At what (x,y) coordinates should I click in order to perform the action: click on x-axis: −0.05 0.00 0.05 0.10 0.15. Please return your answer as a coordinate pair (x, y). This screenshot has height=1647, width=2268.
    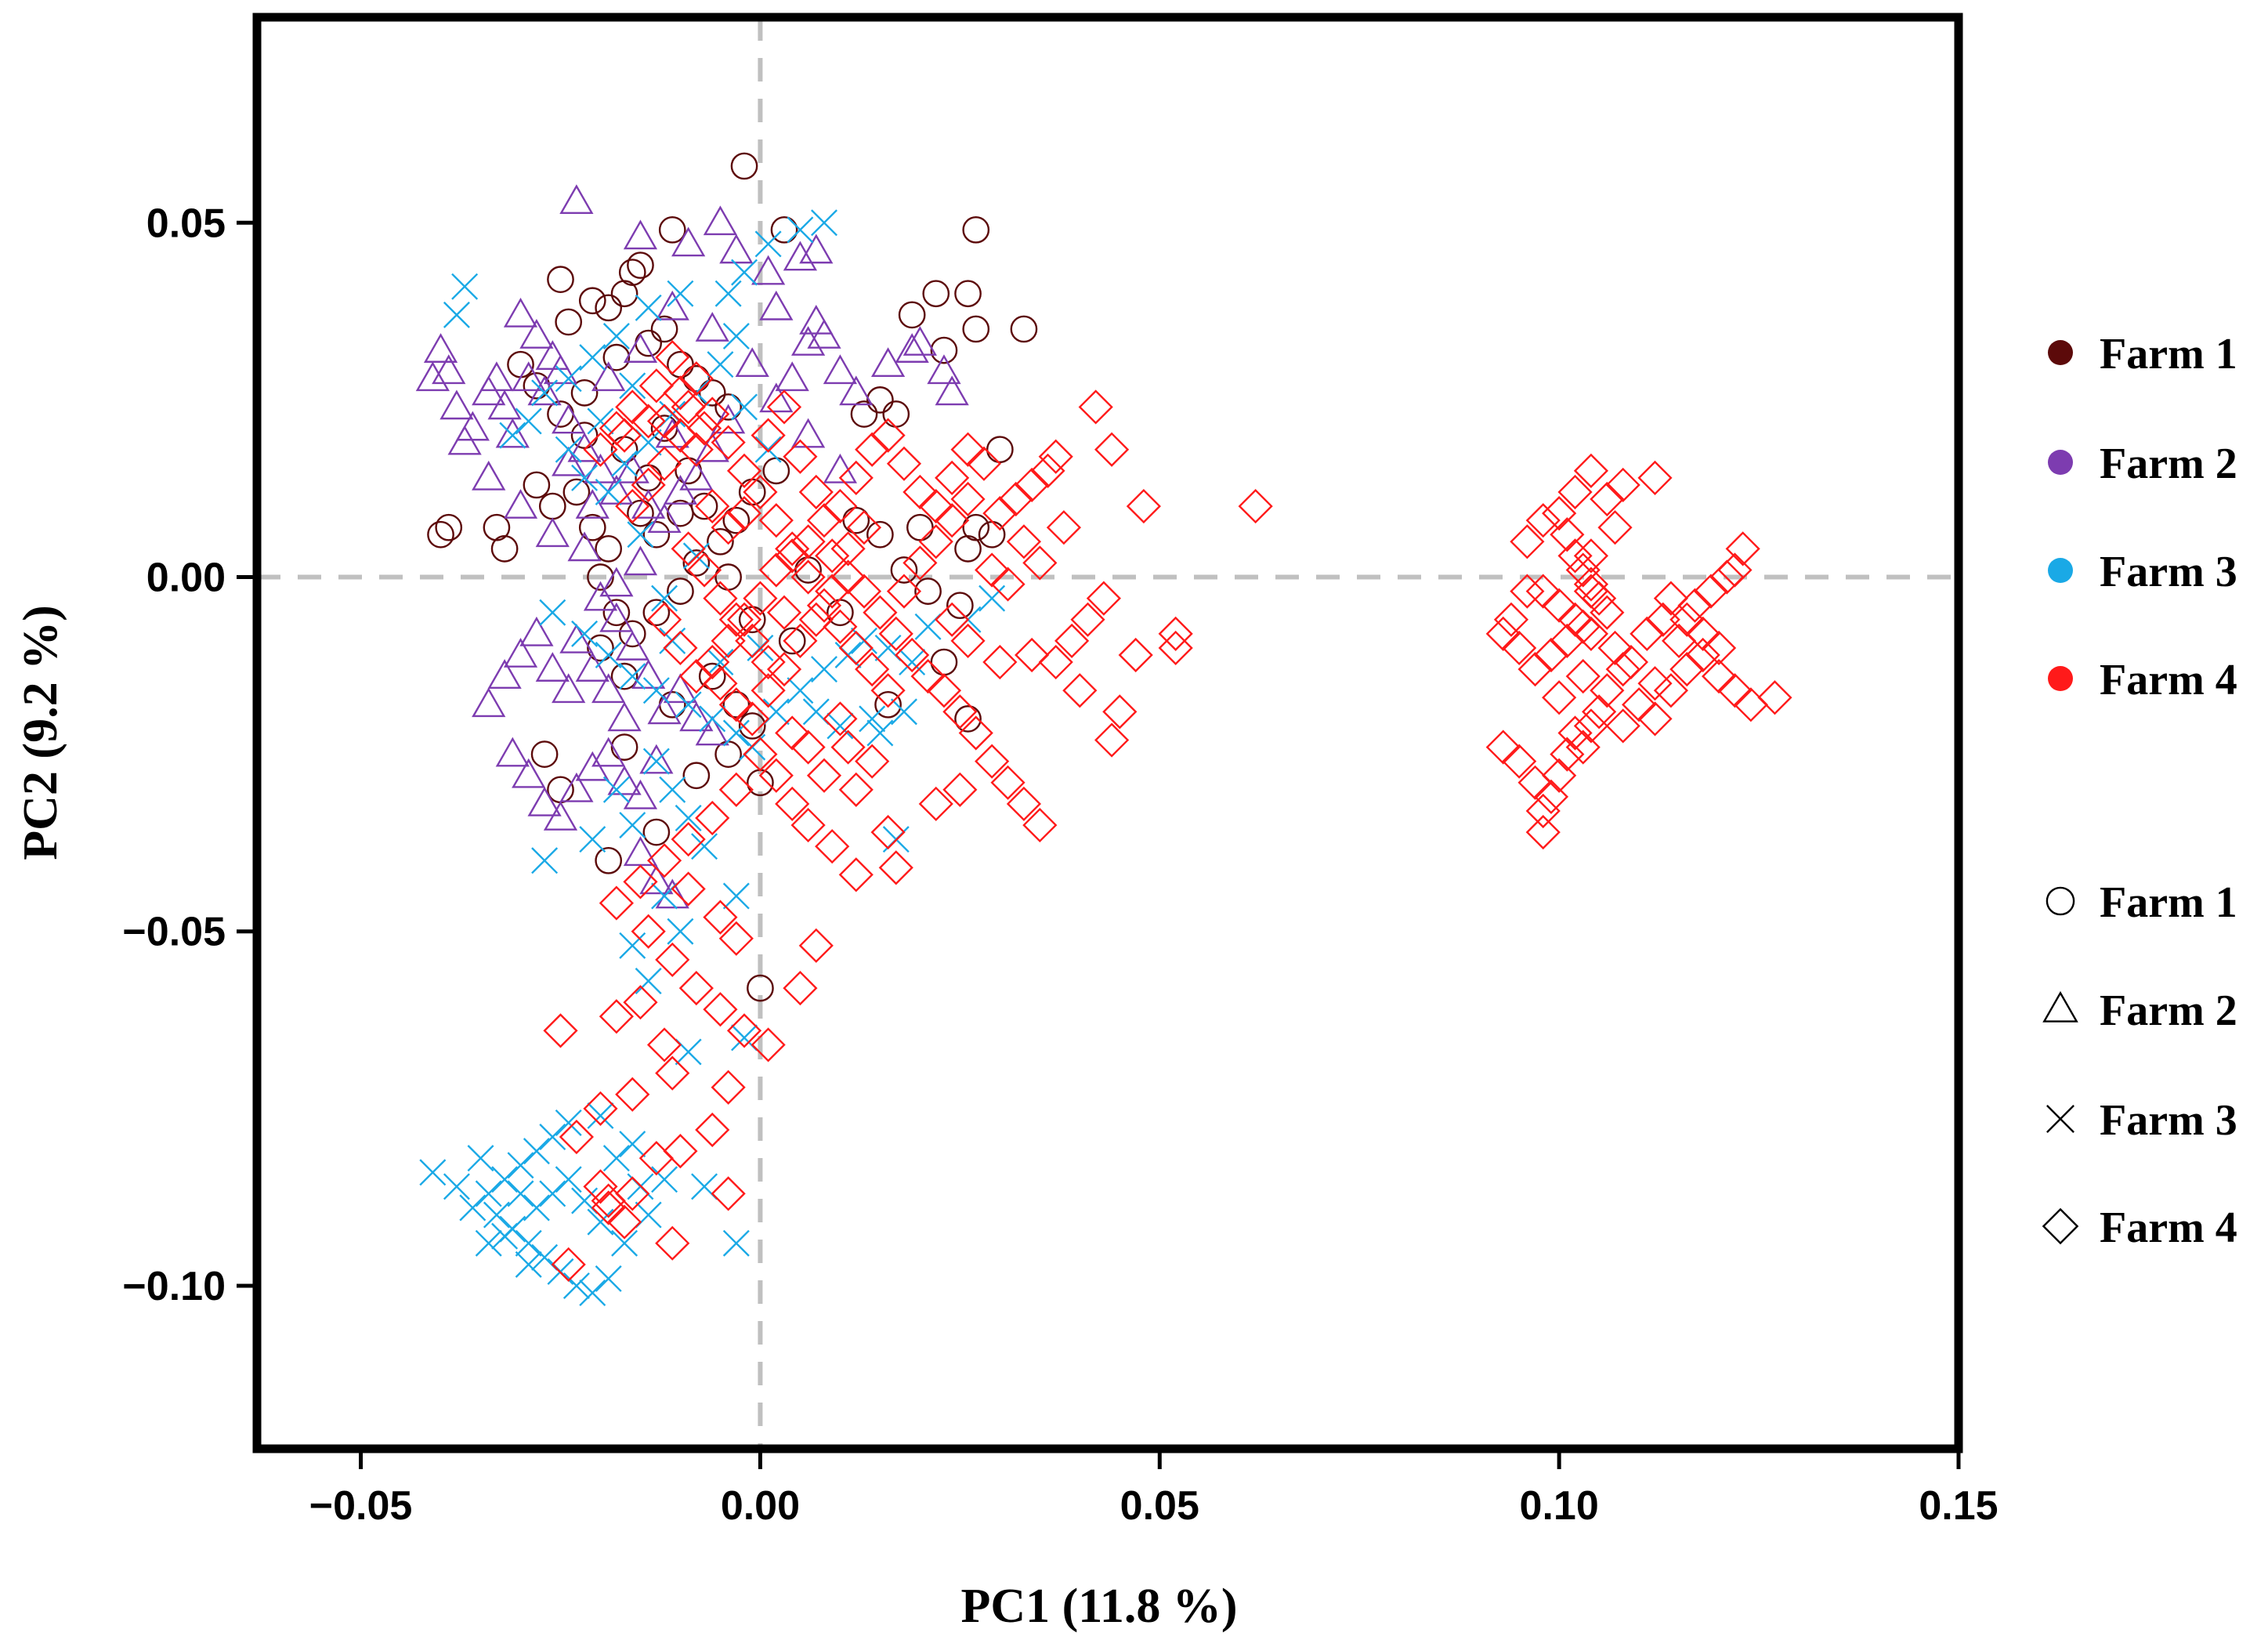
    Looking at the image, I should click on (1154, 1491).